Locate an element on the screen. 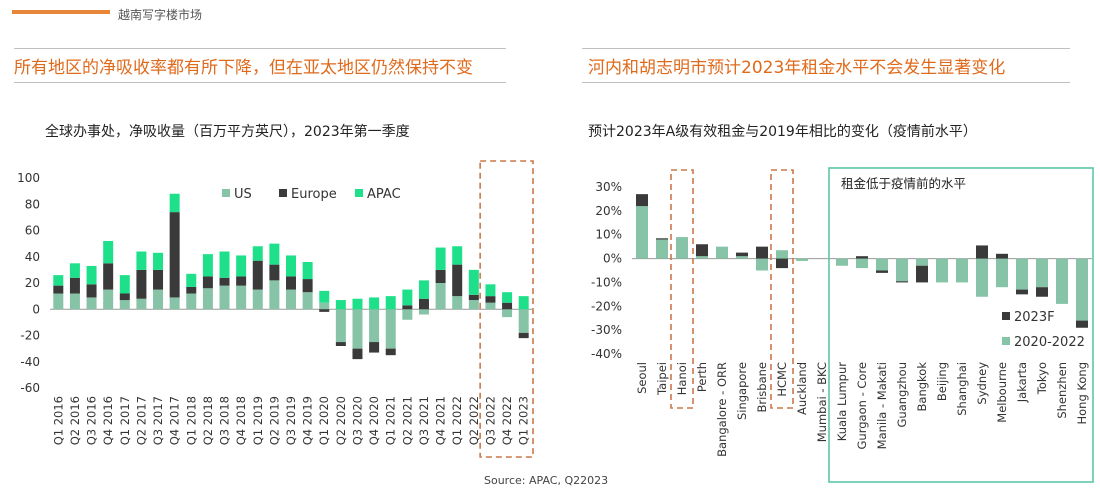  right-panel-title: 河内和胡志明市预计2023年租金水平不会发生显著变化 is located at coordinates (797, 68).